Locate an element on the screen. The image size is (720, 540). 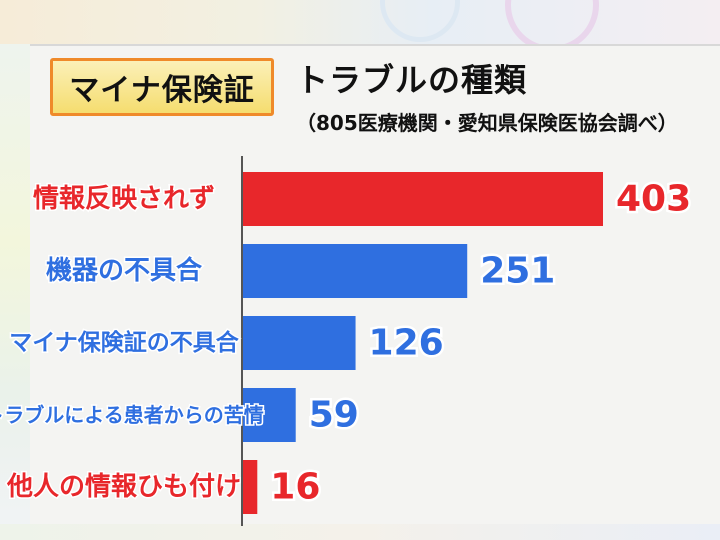
topic-badge-label: マイナ保険証 is located at coordinates (162, 90).